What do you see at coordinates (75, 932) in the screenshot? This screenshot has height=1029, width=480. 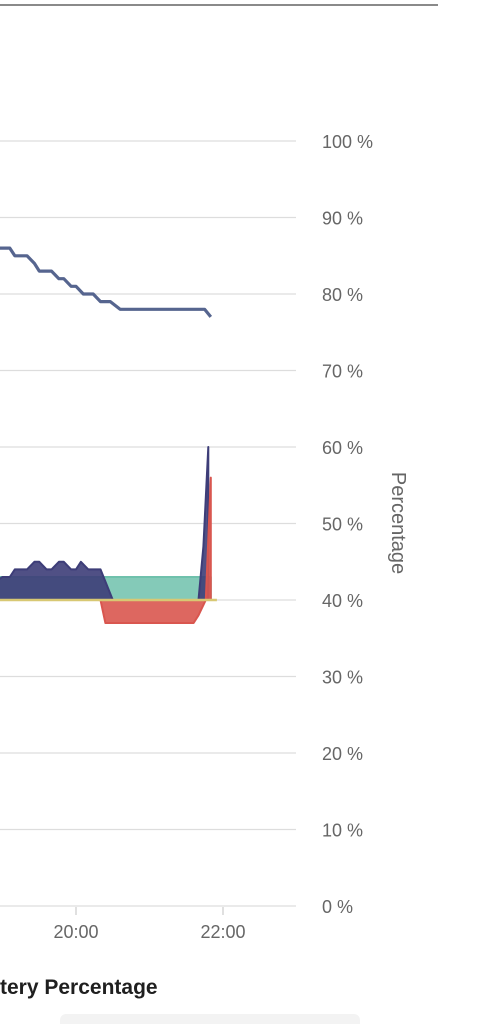 I see `x-tick-label: 20:00` at bounding box center [75, 932].